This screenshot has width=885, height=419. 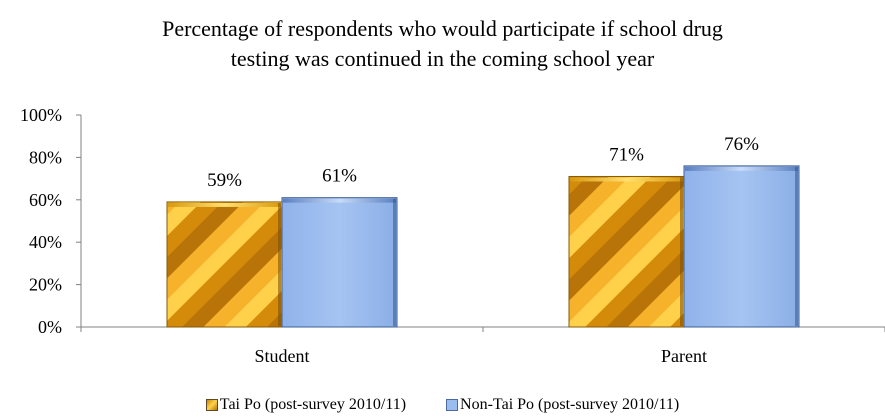 What do you see at coordinates (570, 404) in the screenshot?
I see `legend-label-non-tai-po: Non-Tai Po (post-survey 2010/11)` at bounding box center [570, 404].